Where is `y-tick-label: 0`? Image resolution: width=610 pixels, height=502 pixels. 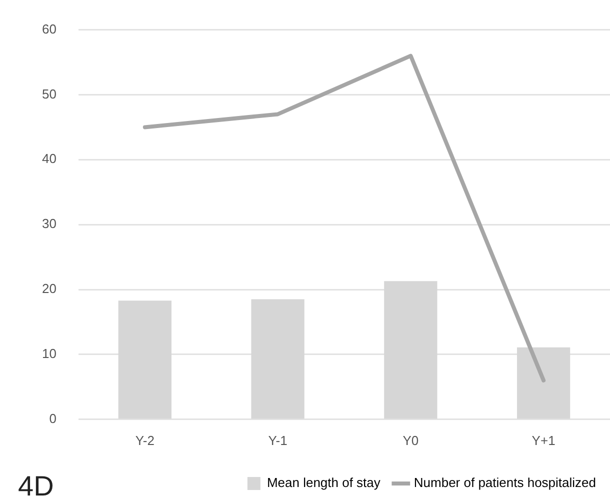
y-tick-label: 0 is located at coordinates (52, 418).